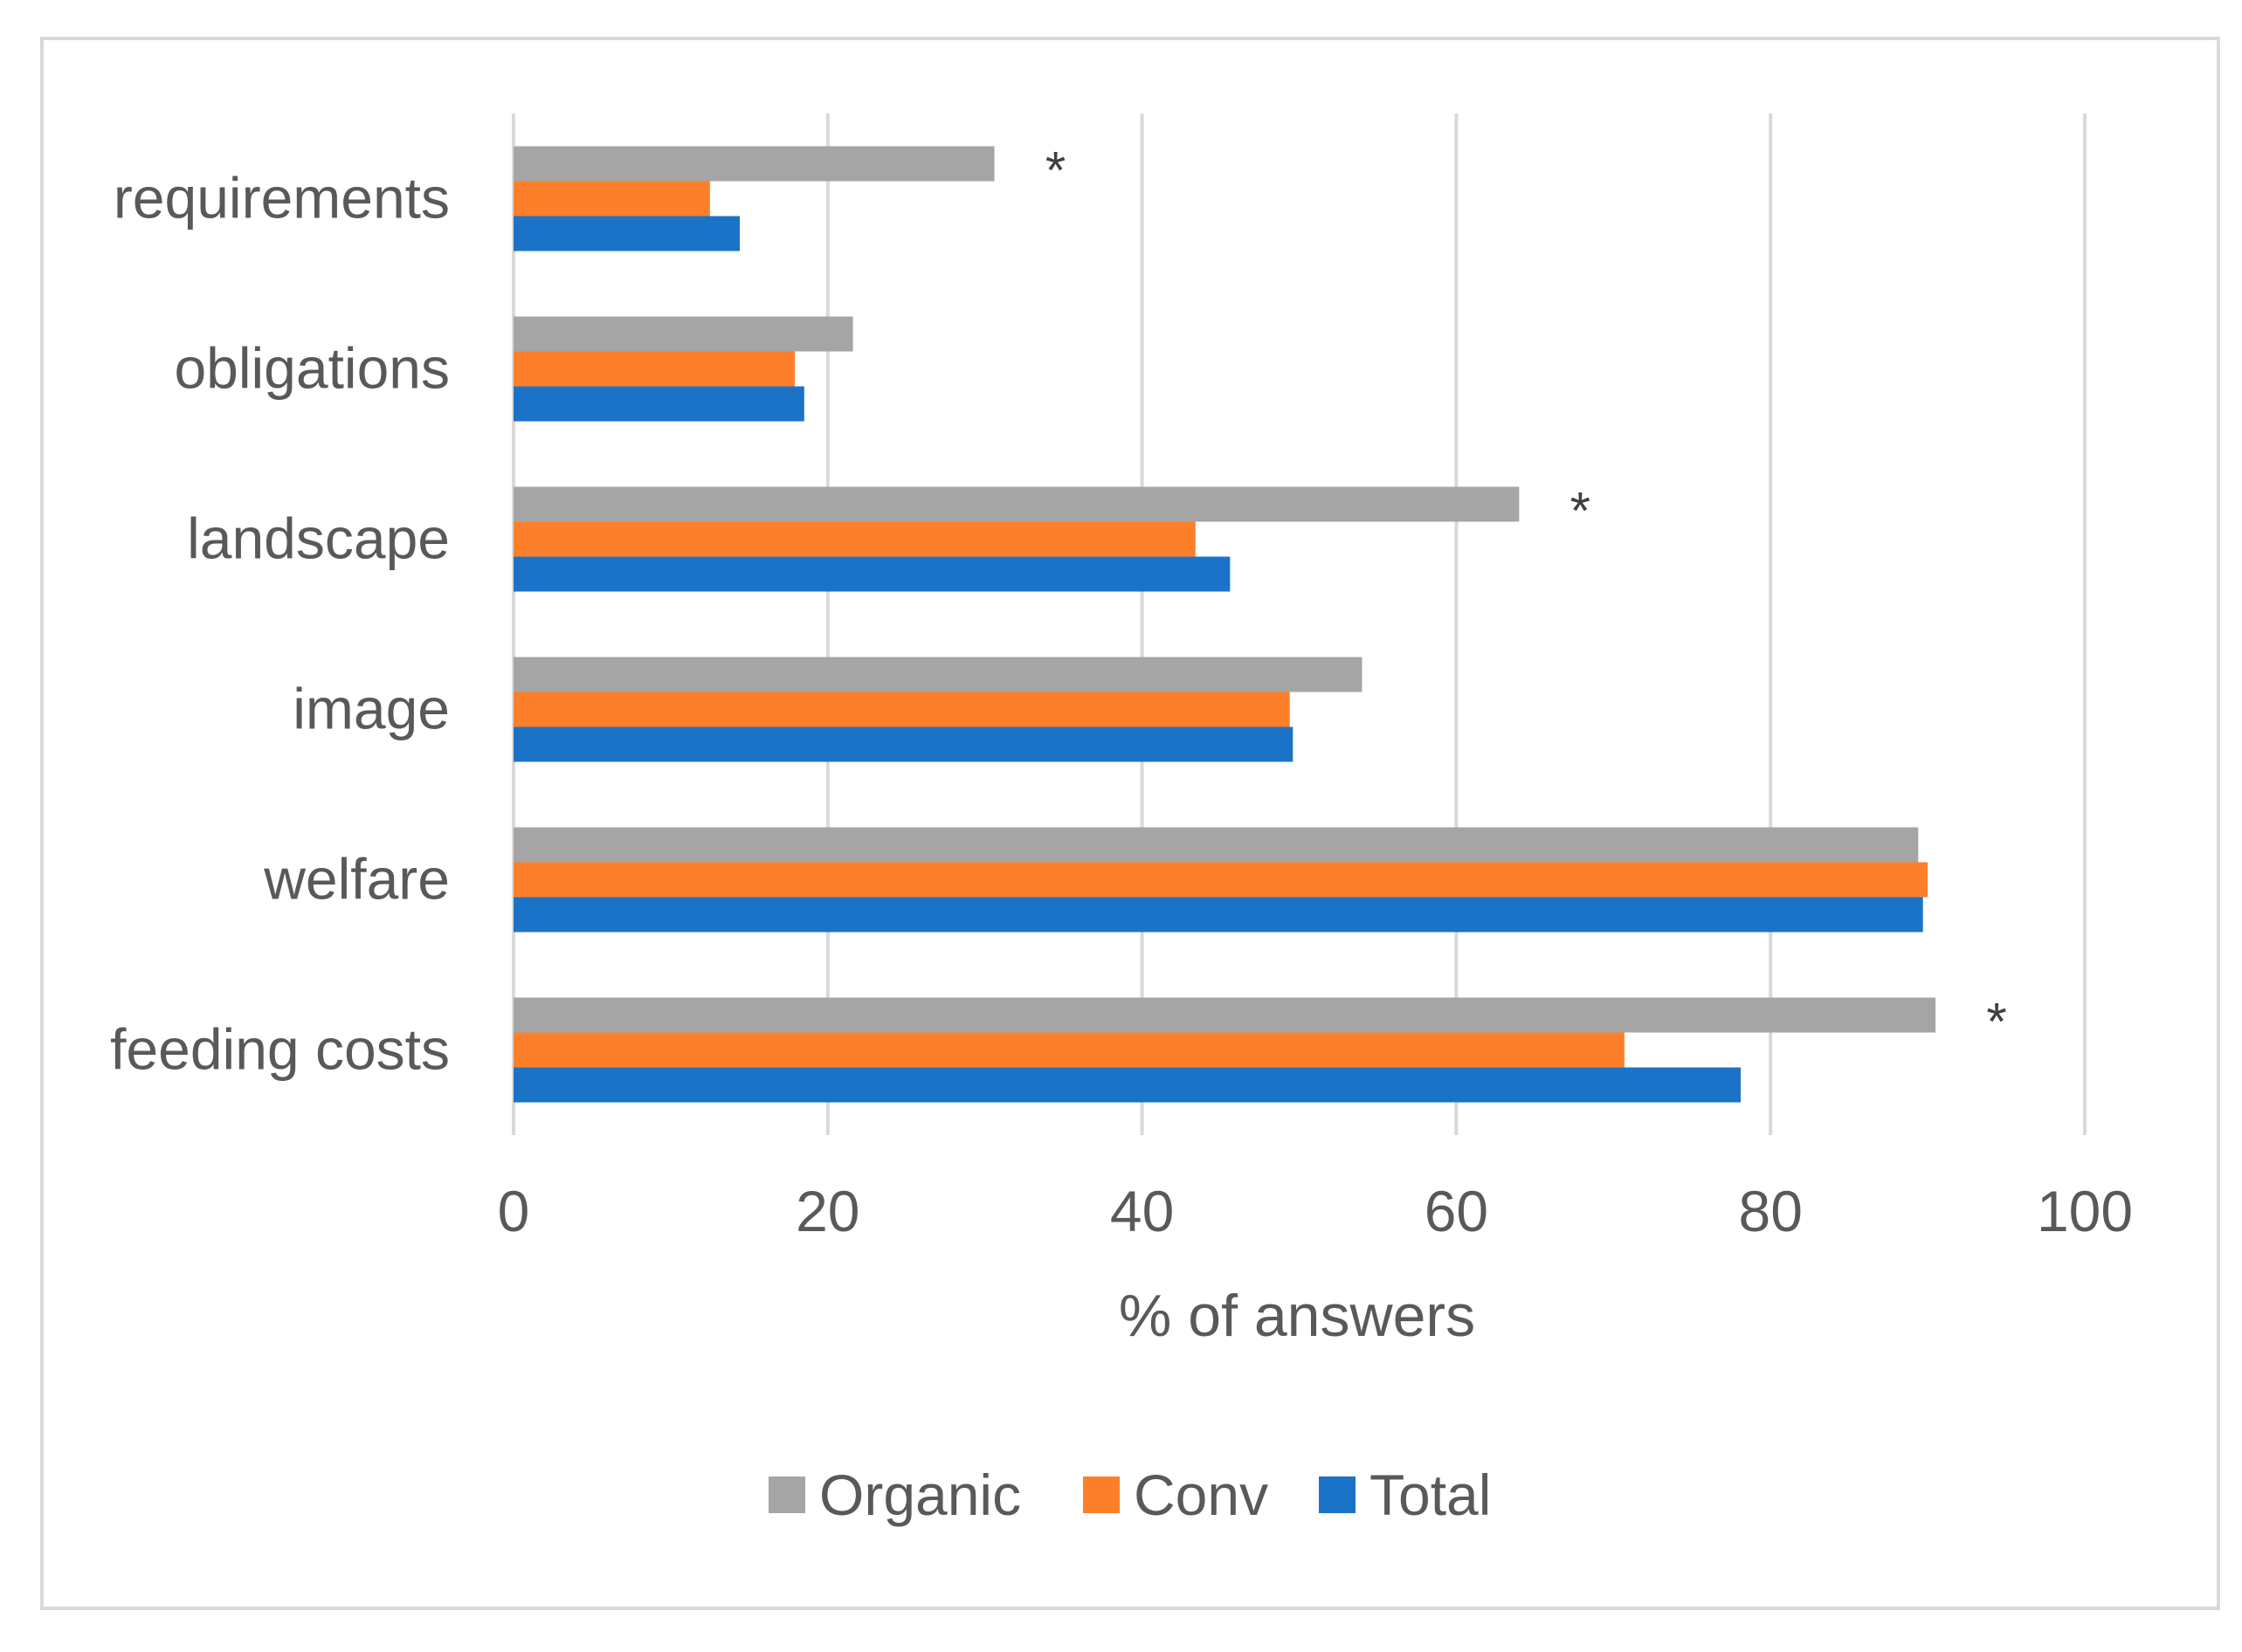  Describe the element at coordinates (1128, 1085) in the screenshot. I see `bar-feeding-costs-total` at that location.